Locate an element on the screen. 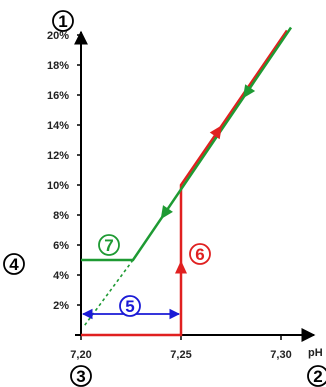  x-tick-label: 7,30 is located at coordinates (280, 355).